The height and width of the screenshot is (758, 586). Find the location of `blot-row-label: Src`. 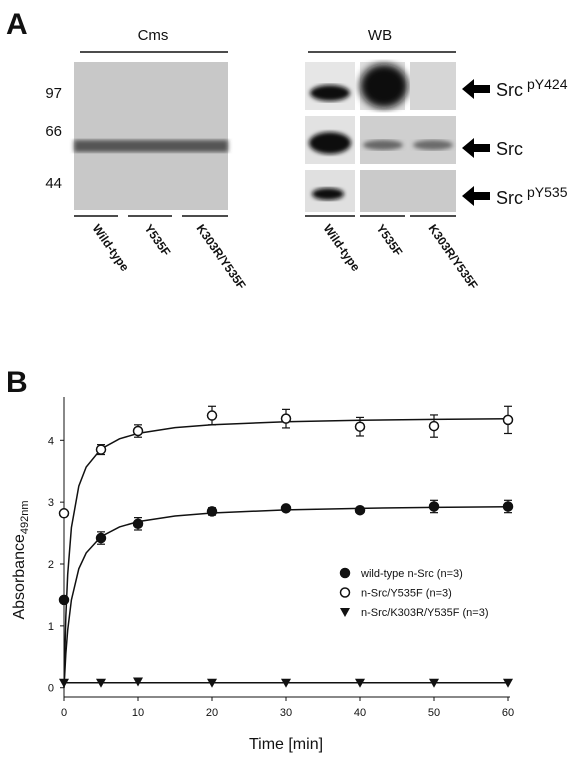

blot-row-label: Src is located at coordinates (509, 149).